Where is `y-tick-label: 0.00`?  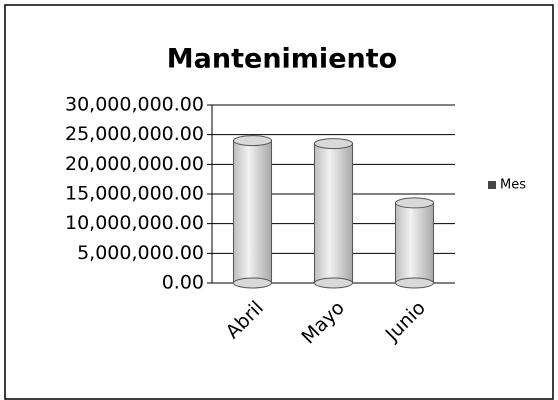
y-tick-label: 0.00 is located at coordinates (183, 283).